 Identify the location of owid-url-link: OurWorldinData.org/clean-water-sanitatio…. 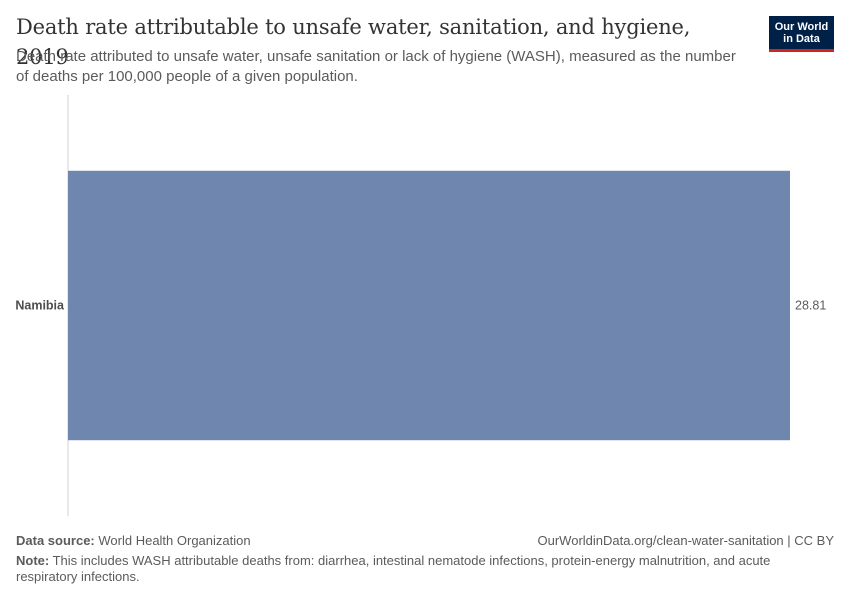
(685, 540).